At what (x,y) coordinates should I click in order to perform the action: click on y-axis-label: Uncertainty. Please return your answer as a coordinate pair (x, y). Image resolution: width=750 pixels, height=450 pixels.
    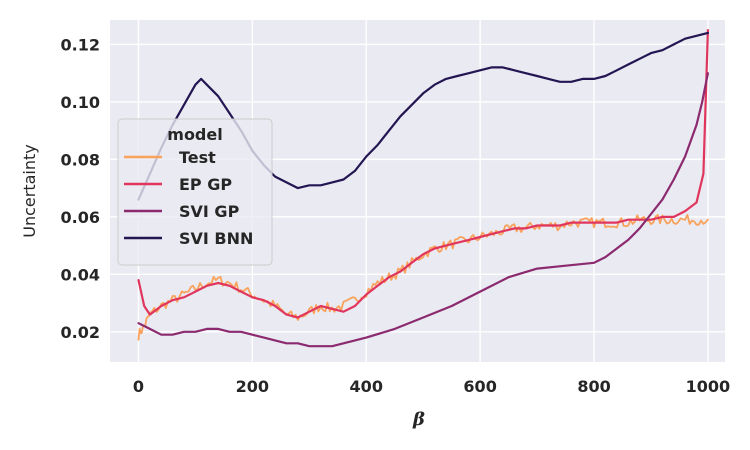
    Looking at the image, I should click on (29, 190).